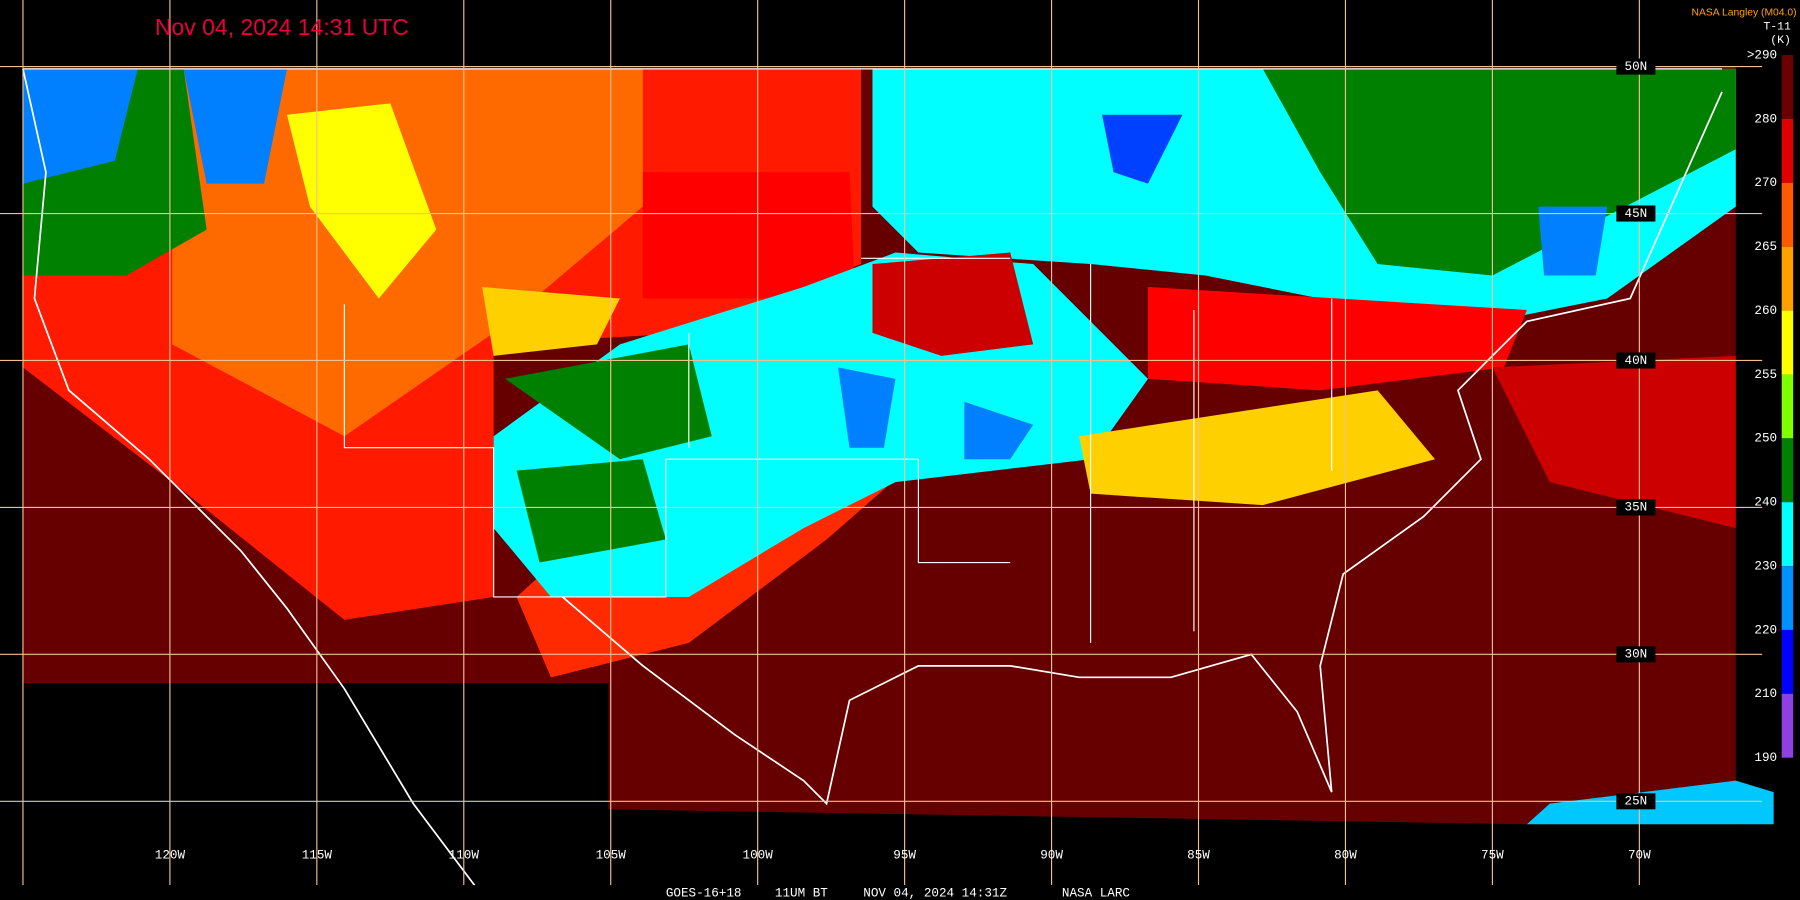 The height and width of the screenshot is (900, 1800). Describe the element at coordinates (1765, 757) in the screenshot. I see `colorbar-label: 190` at that location.